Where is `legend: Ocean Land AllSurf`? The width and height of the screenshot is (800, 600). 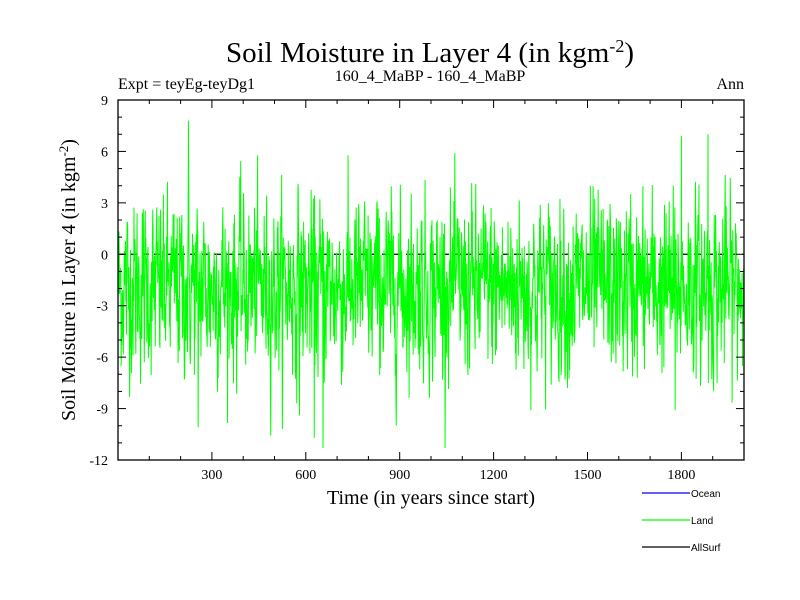 legend: Ocean Land AllSurf is located at coordinates (681, 521).